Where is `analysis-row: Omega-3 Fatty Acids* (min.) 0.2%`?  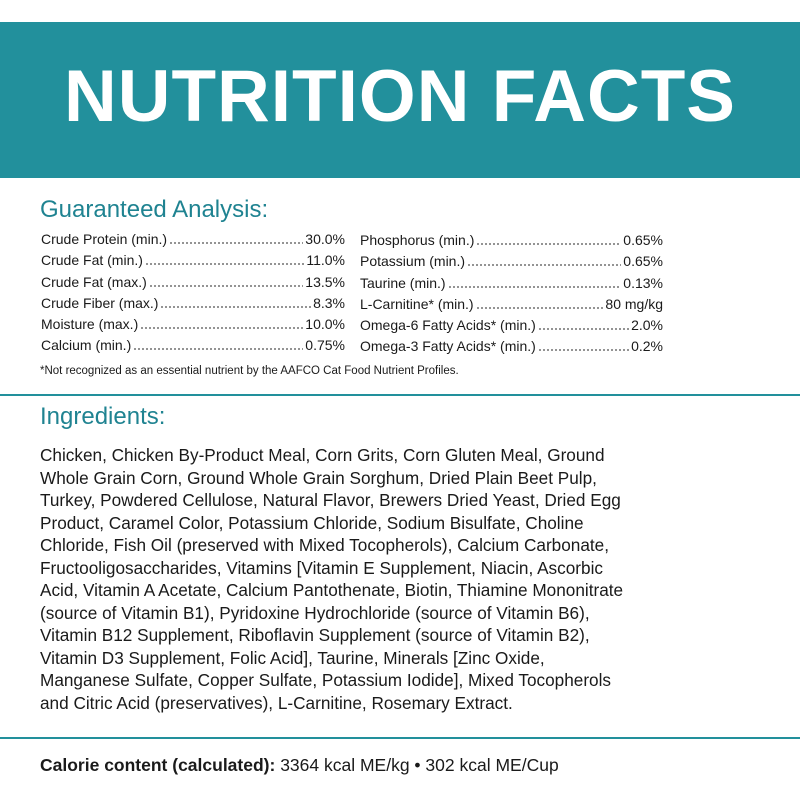
analysis-row: Omega-3 Fatty Acids* (min.) 0.2% is located at coordinates (511, 346).